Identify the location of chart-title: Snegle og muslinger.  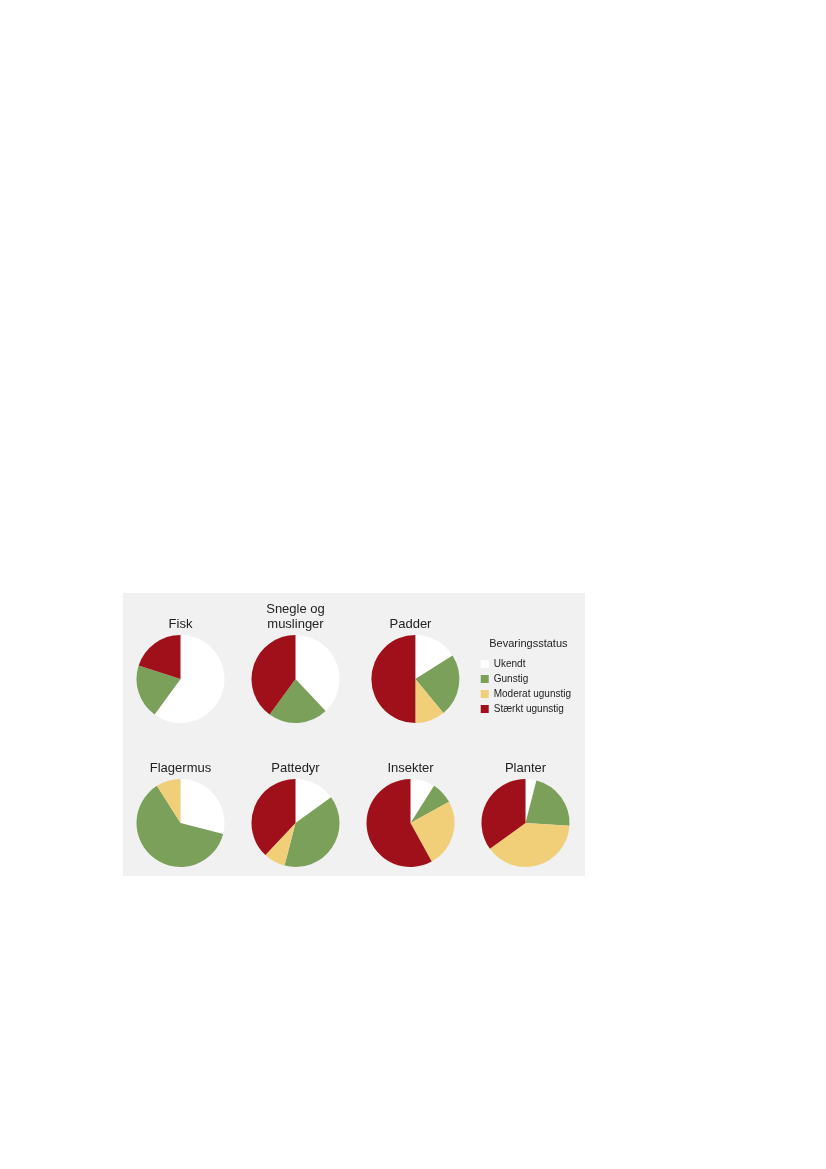
(295, 616).